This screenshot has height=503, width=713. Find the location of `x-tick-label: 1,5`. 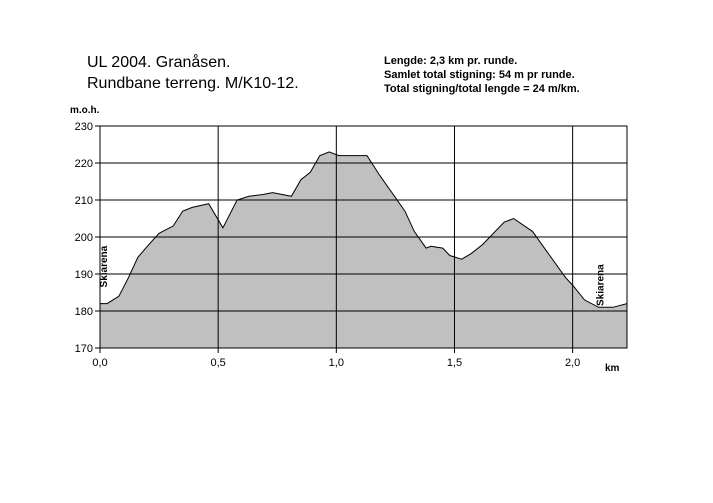

x-tick-label: 1,5 is located at coordinates (454, 363).